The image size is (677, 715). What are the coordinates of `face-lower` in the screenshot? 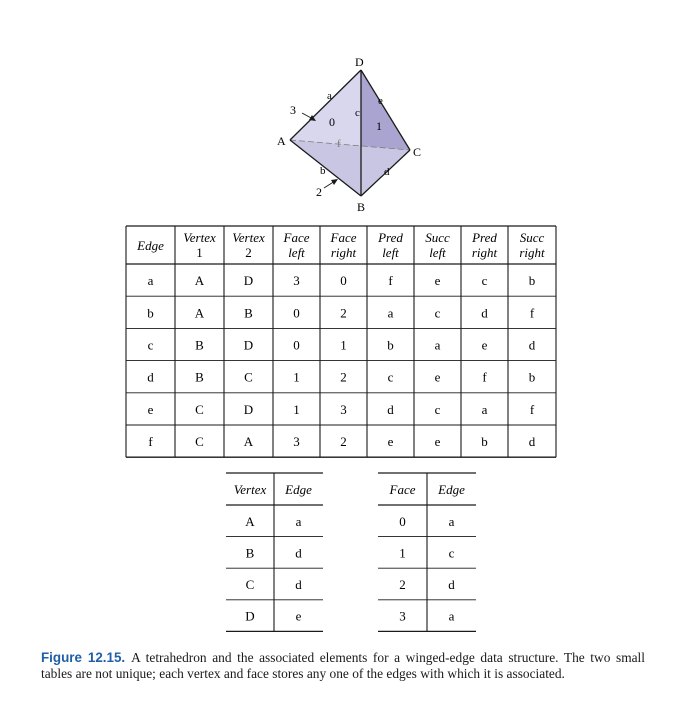 It's located at (350, 168).